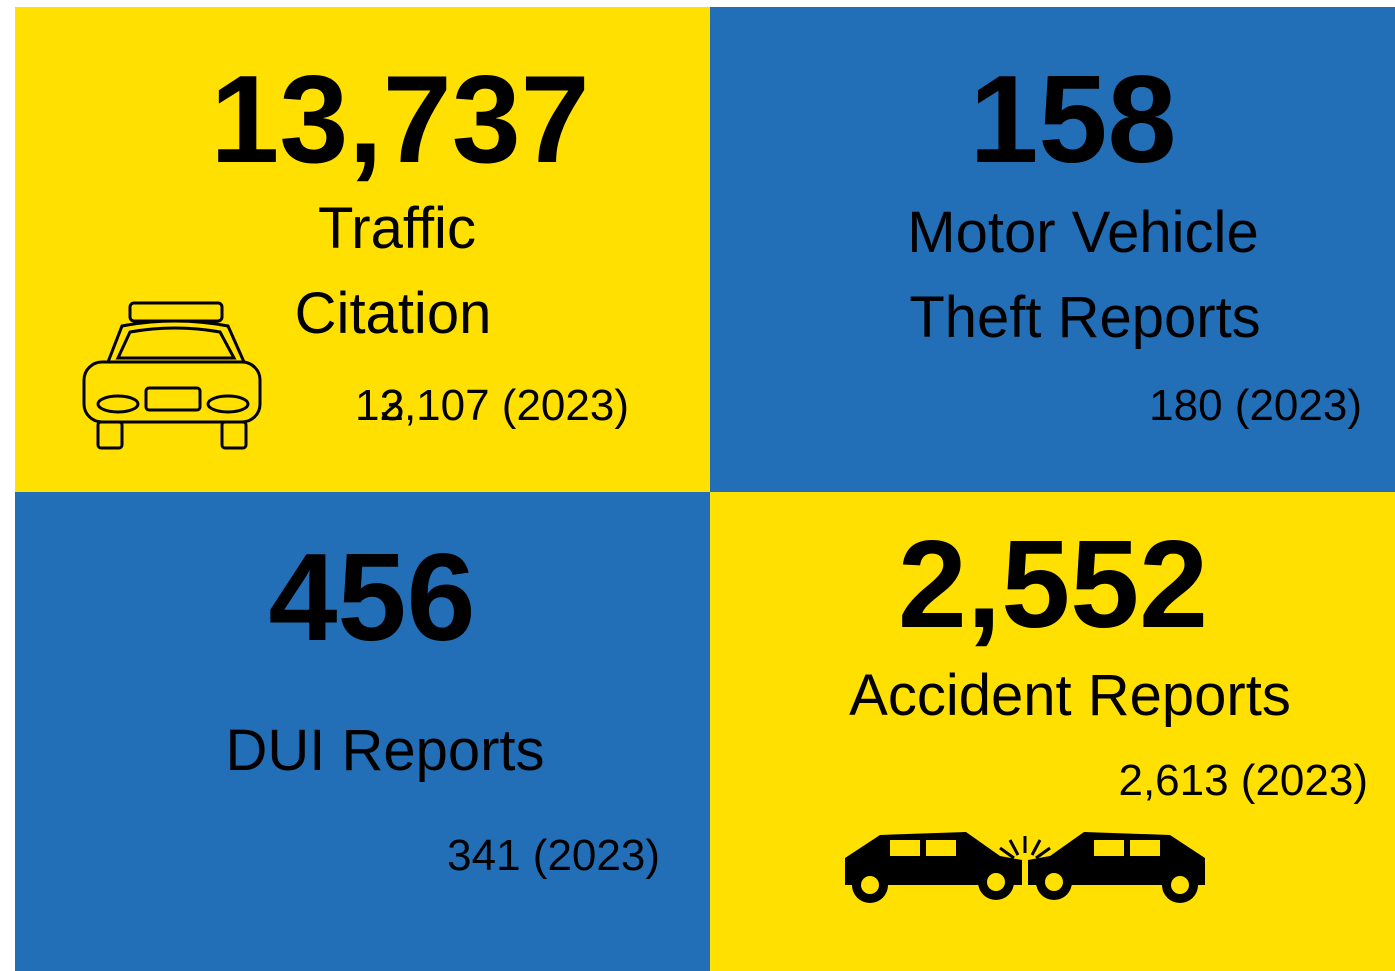 This screenshot has width=1395, height=971. Describe the element at coordinates (1084, 317) in the screenshot. I see `metric-label: Theft Reports` at that location.